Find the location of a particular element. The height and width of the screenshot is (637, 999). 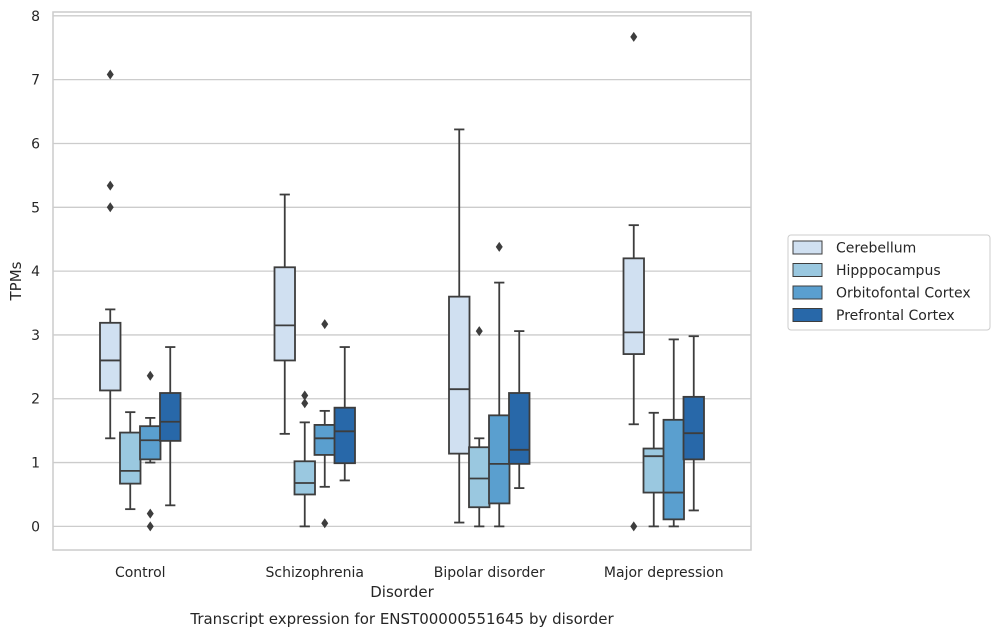

x-tick-label: Control is located at coordinates (140, 573).